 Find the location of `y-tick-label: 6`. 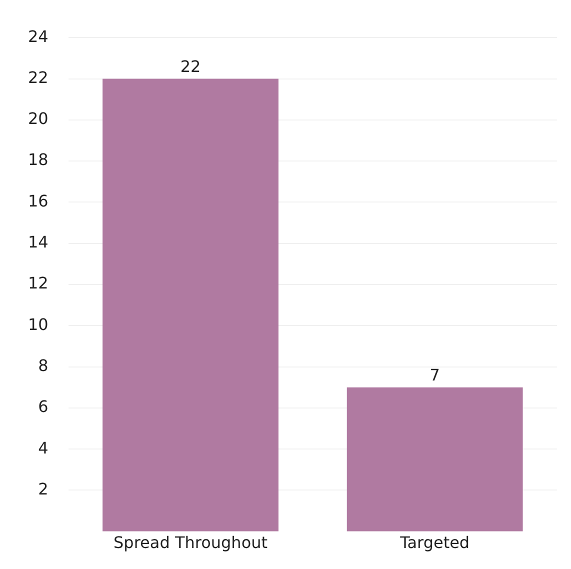

y-tick-label: 6 is located at coordinates (43, 406).